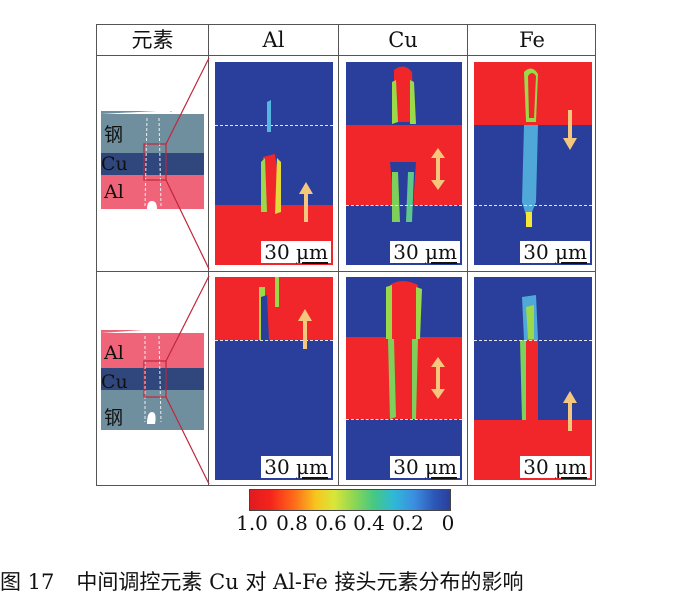 Image resolution: width=695 pixels, height=610 pixels. Describe the element at coordinates (403, 40) in the screenshot. I see `header-cu: Cu` at that location.